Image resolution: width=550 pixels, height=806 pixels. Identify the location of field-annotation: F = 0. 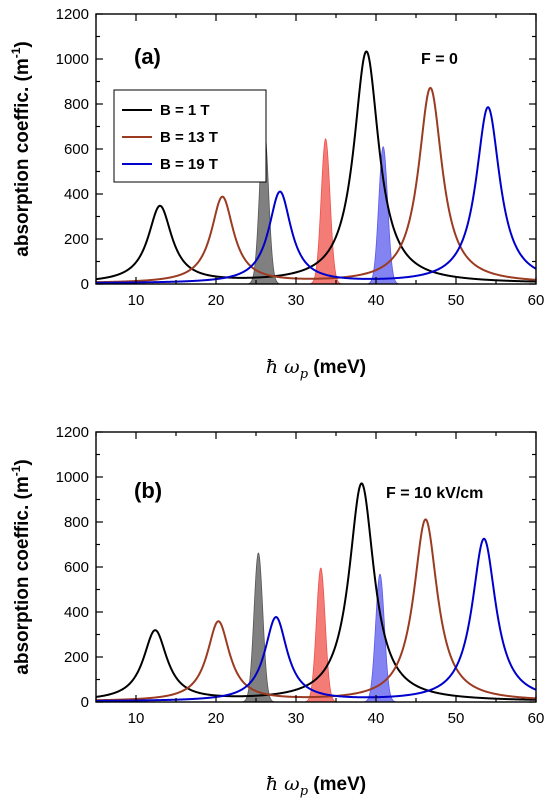
(439, 59).